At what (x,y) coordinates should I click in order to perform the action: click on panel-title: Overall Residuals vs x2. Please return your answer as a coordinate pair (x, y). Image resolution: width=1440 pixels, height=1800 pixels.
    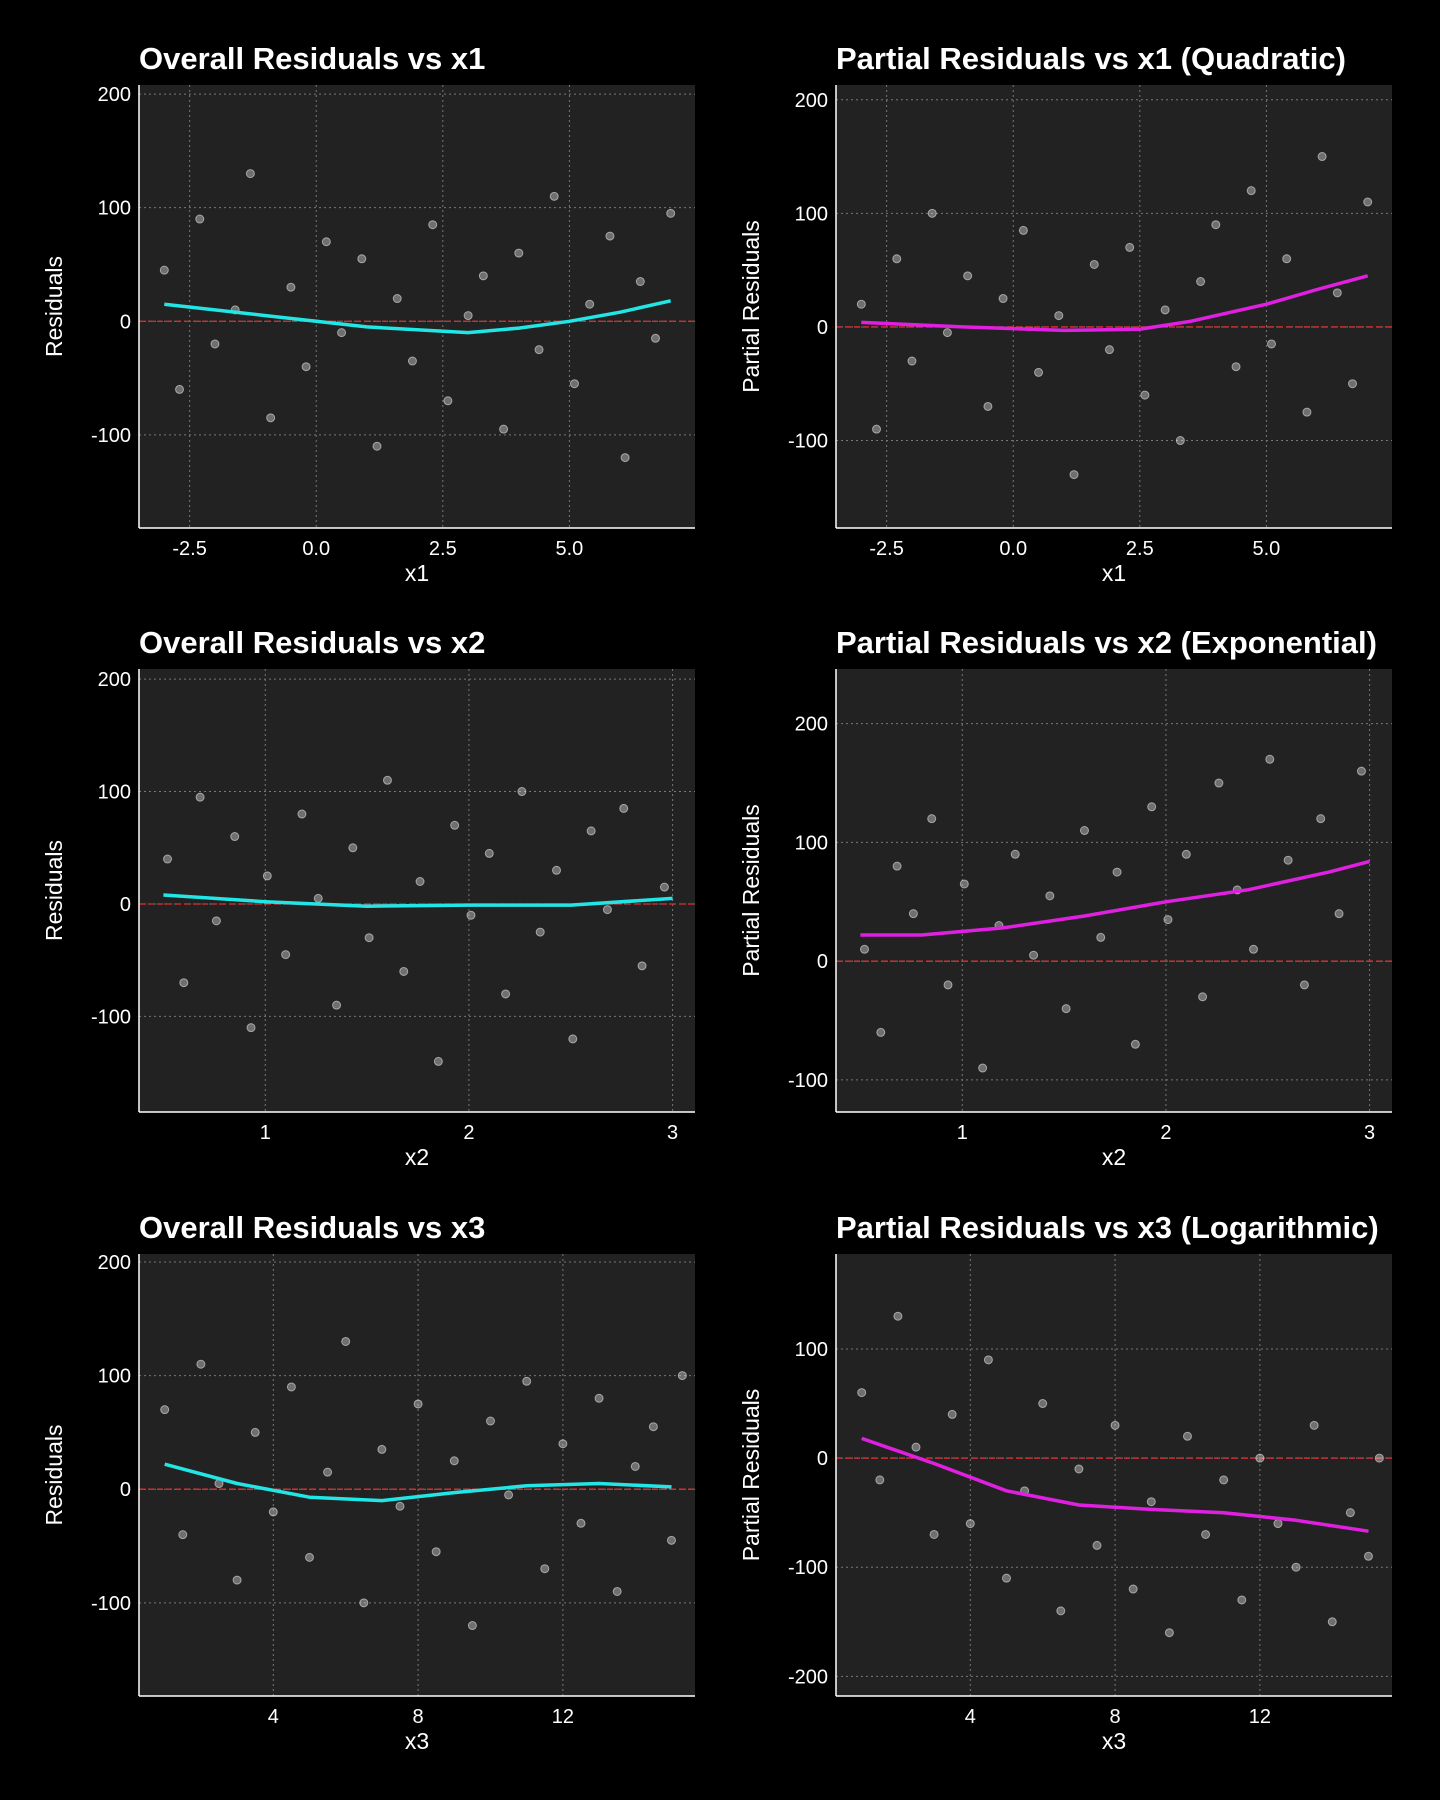
    Looking at the image, I should click on (312, 642).